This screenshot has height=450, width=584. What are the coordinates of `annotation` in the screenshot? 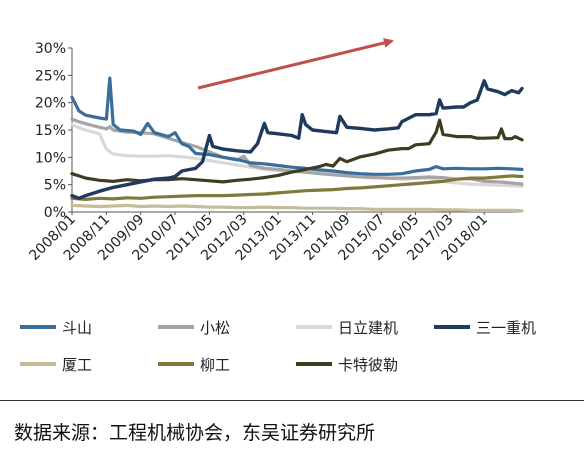 It's located at (295, 64).